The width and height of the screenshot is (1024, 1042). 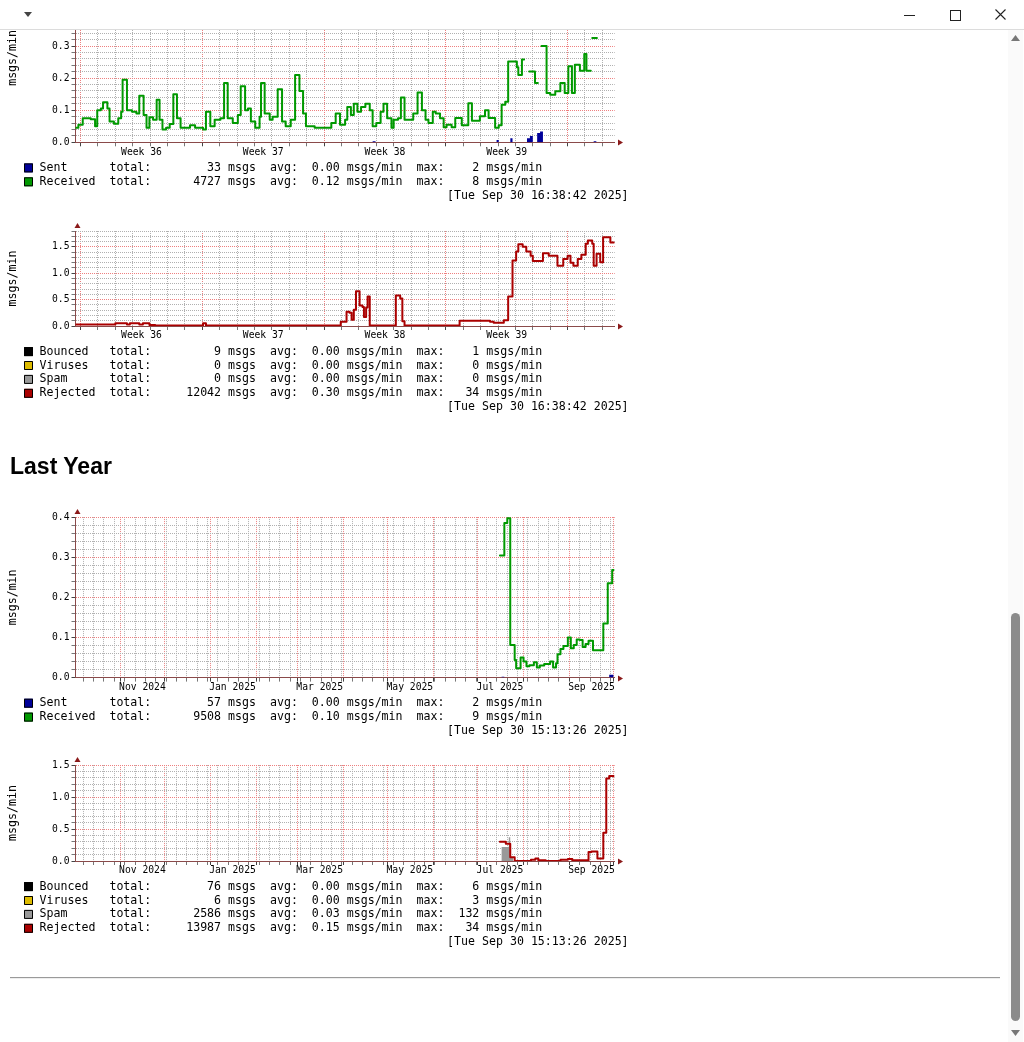 What do you see at coordinates (326, 702) in the screenshot?
I see `text: total: 57 msgs avg: 0.00 msgs/min max: 2 msgs/min` at bounding box center [326, 702].